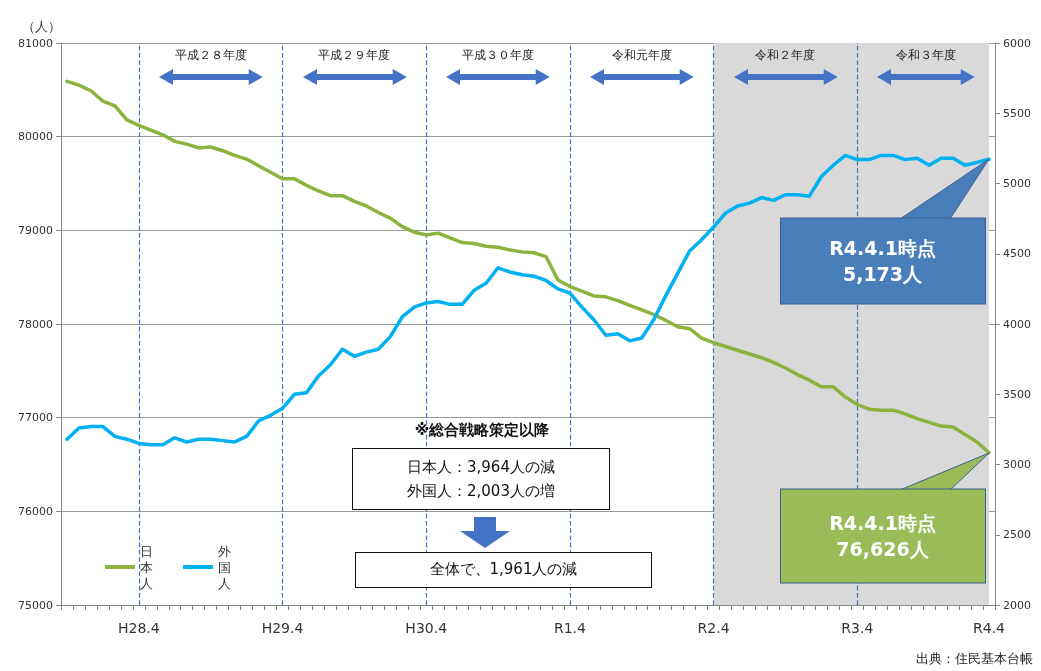 This screenshot has width=1041, height=671. I want to click on annotation: R4.4.1時点 76,626人, so click(882, 535).